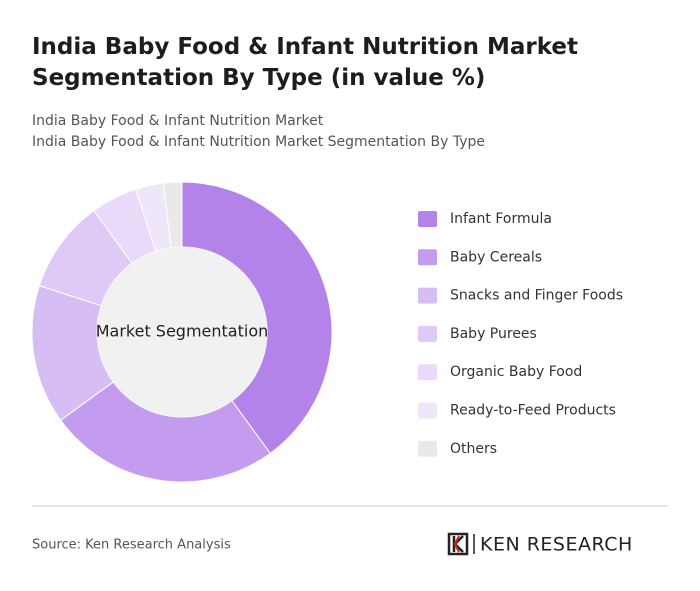 The width and height of the screenshot is (700, 591). Describe the element at coordinates (533, 411) in the screenshot. I see `legend-label: Ready-to-Feed Products` at that location.